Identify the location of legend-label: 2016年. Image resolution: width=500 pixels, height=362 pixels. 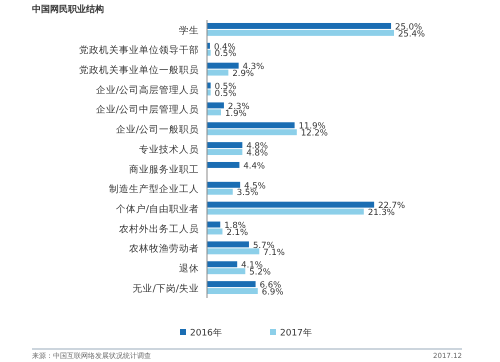
(206, 333).